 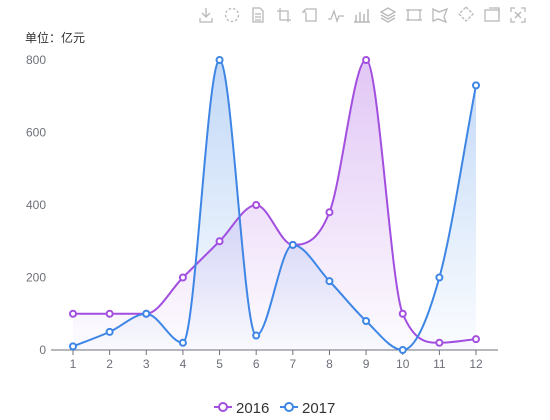 I want to click on y-tick-label: 800, so click(x=36, y=60).